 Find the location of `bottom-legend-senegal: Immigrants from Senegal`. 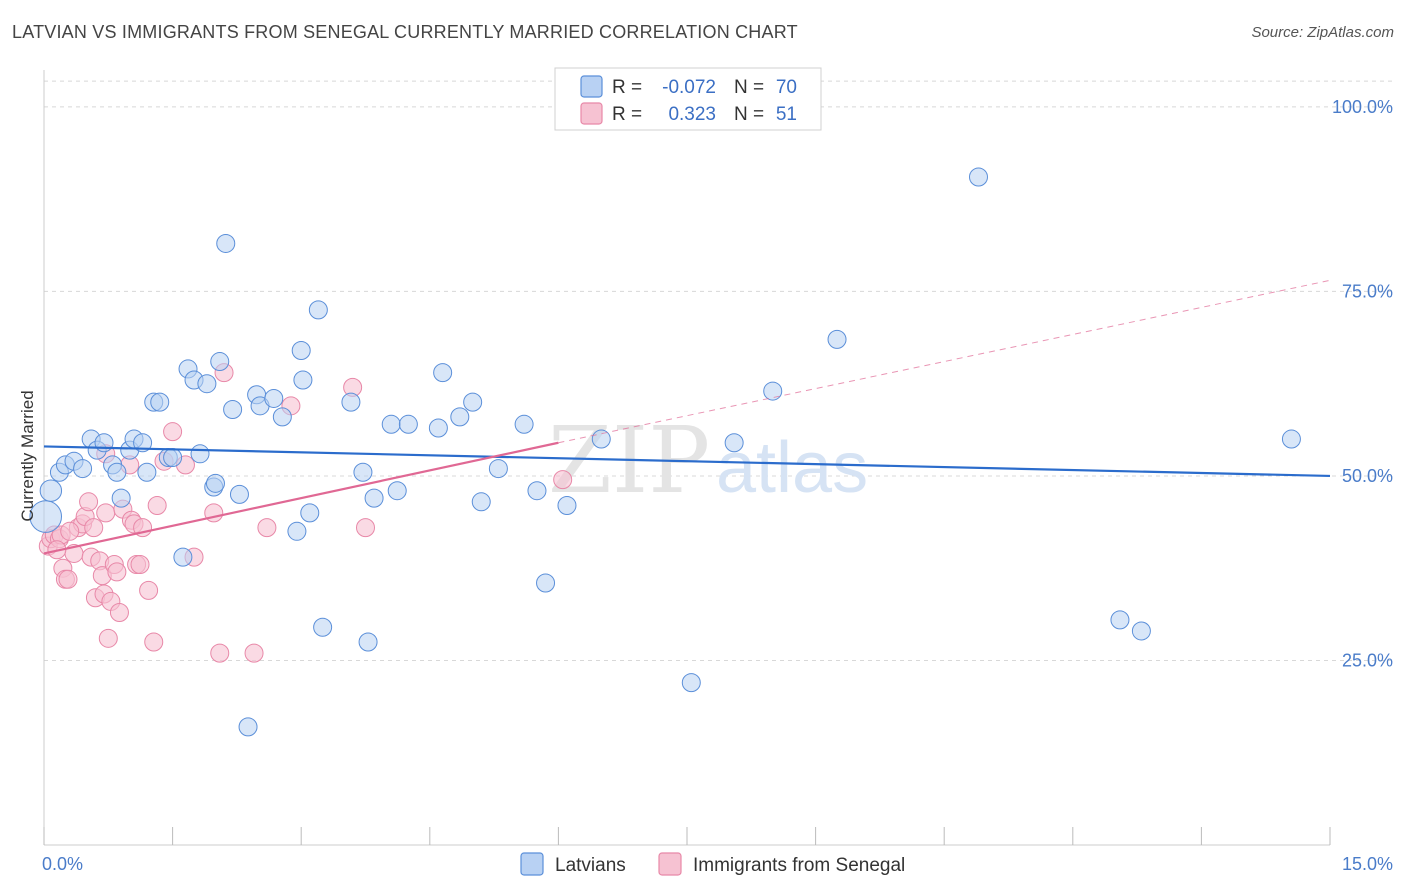

bottom-legend-senegal: Immigrants from Senegal is located at coordinates (799, 865).